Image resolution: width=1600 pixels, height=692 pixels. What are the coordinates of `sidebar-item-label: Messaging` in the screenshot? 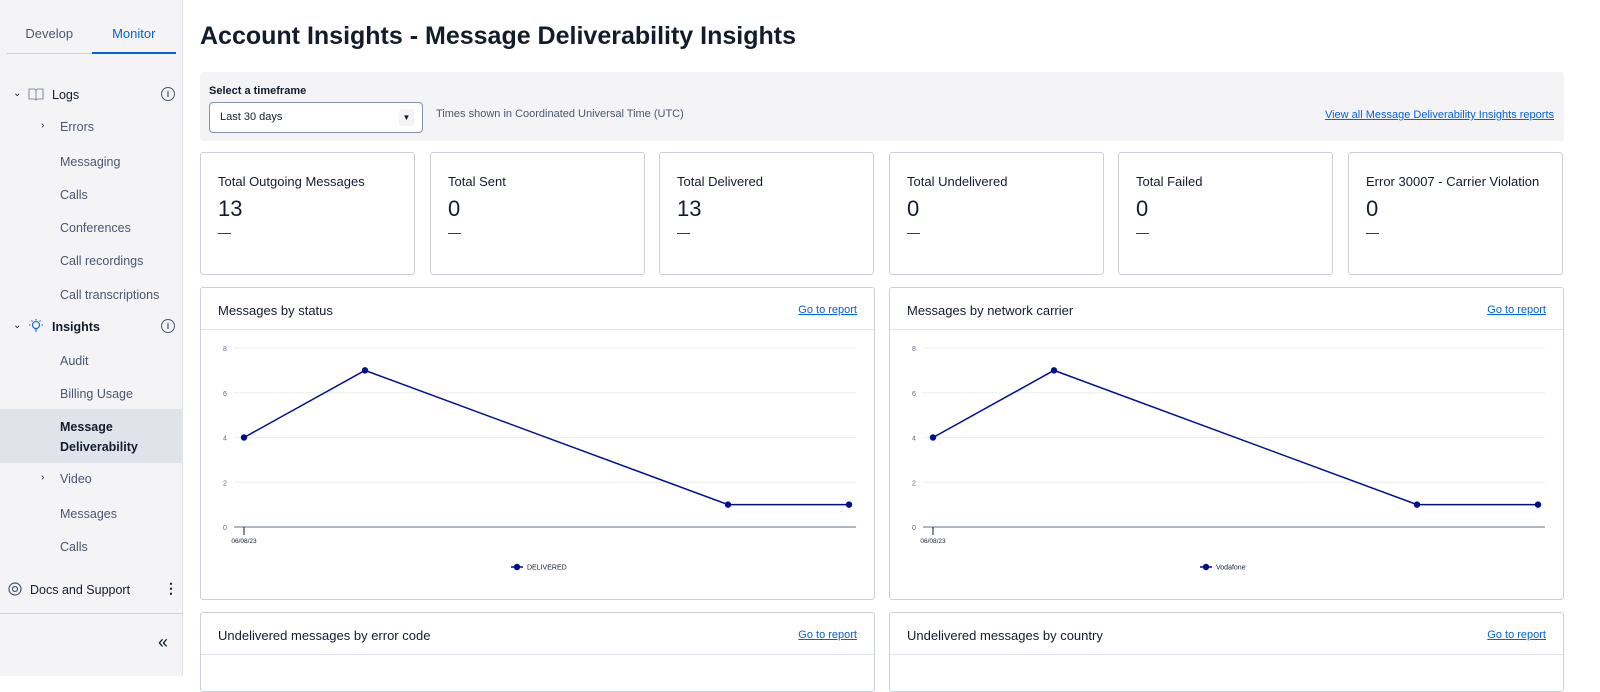 It's located at (90, 162).